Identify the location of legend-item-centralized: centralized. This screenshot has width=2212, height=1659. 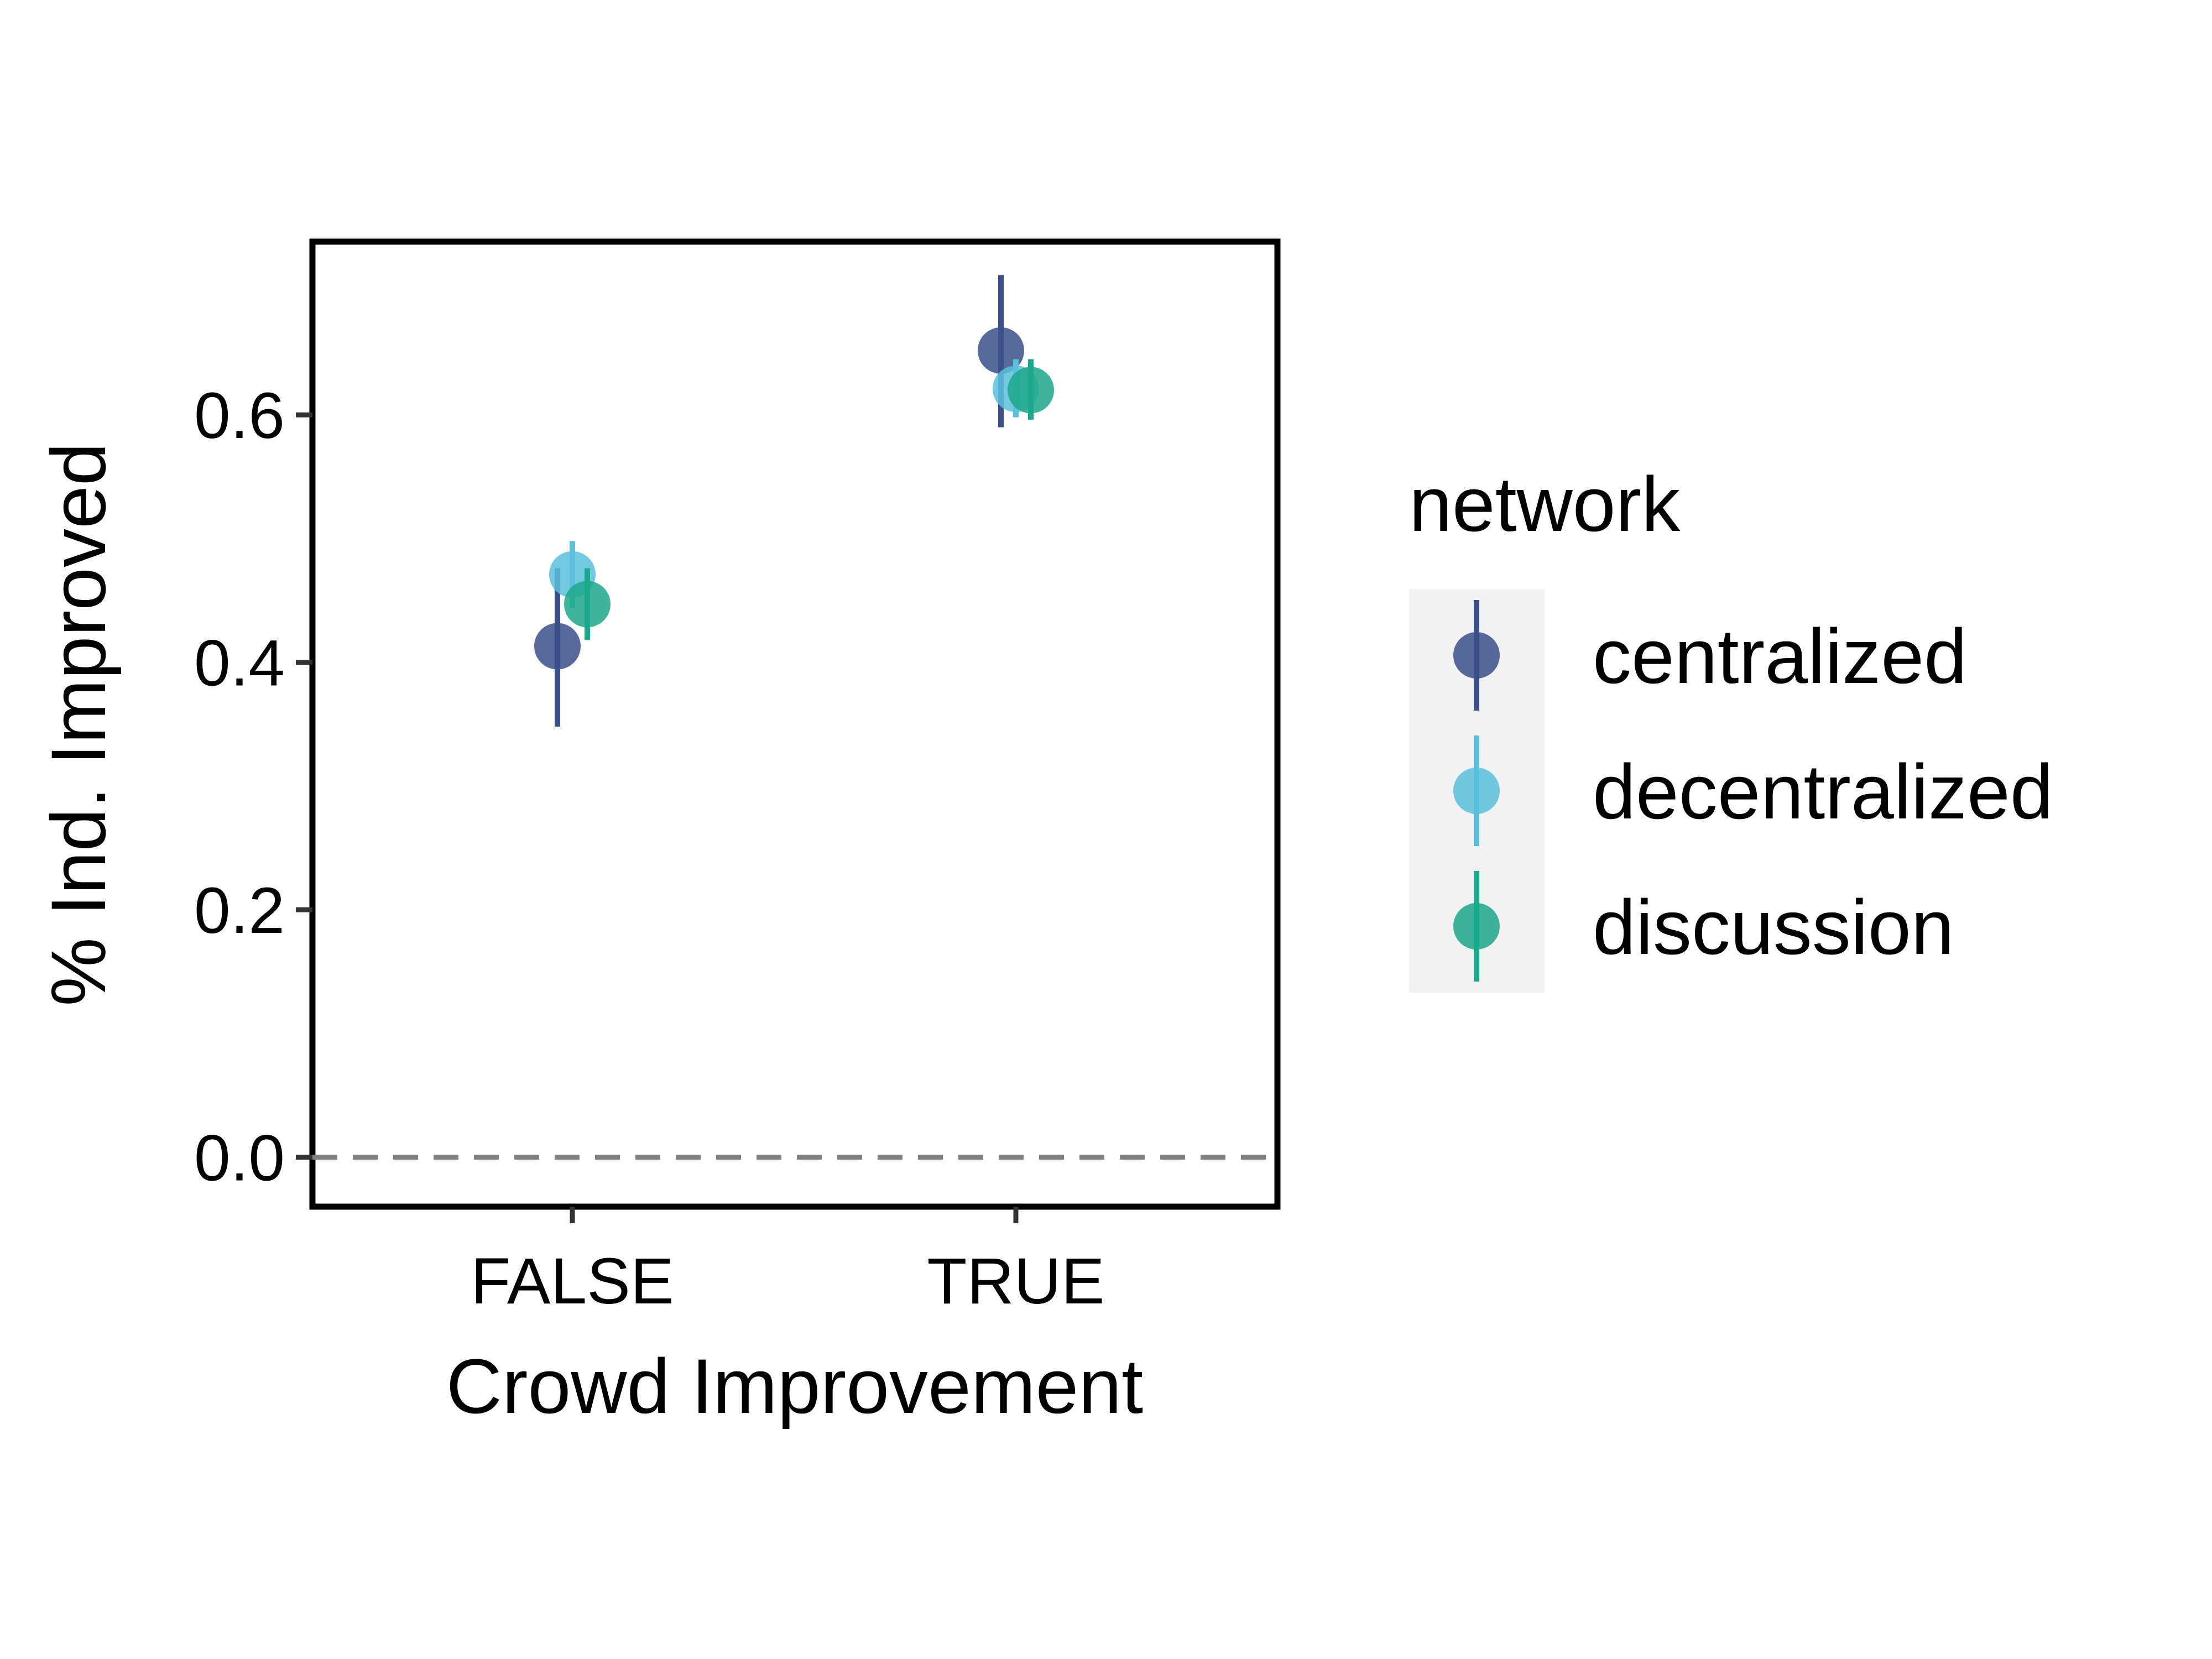
(1710, 656).